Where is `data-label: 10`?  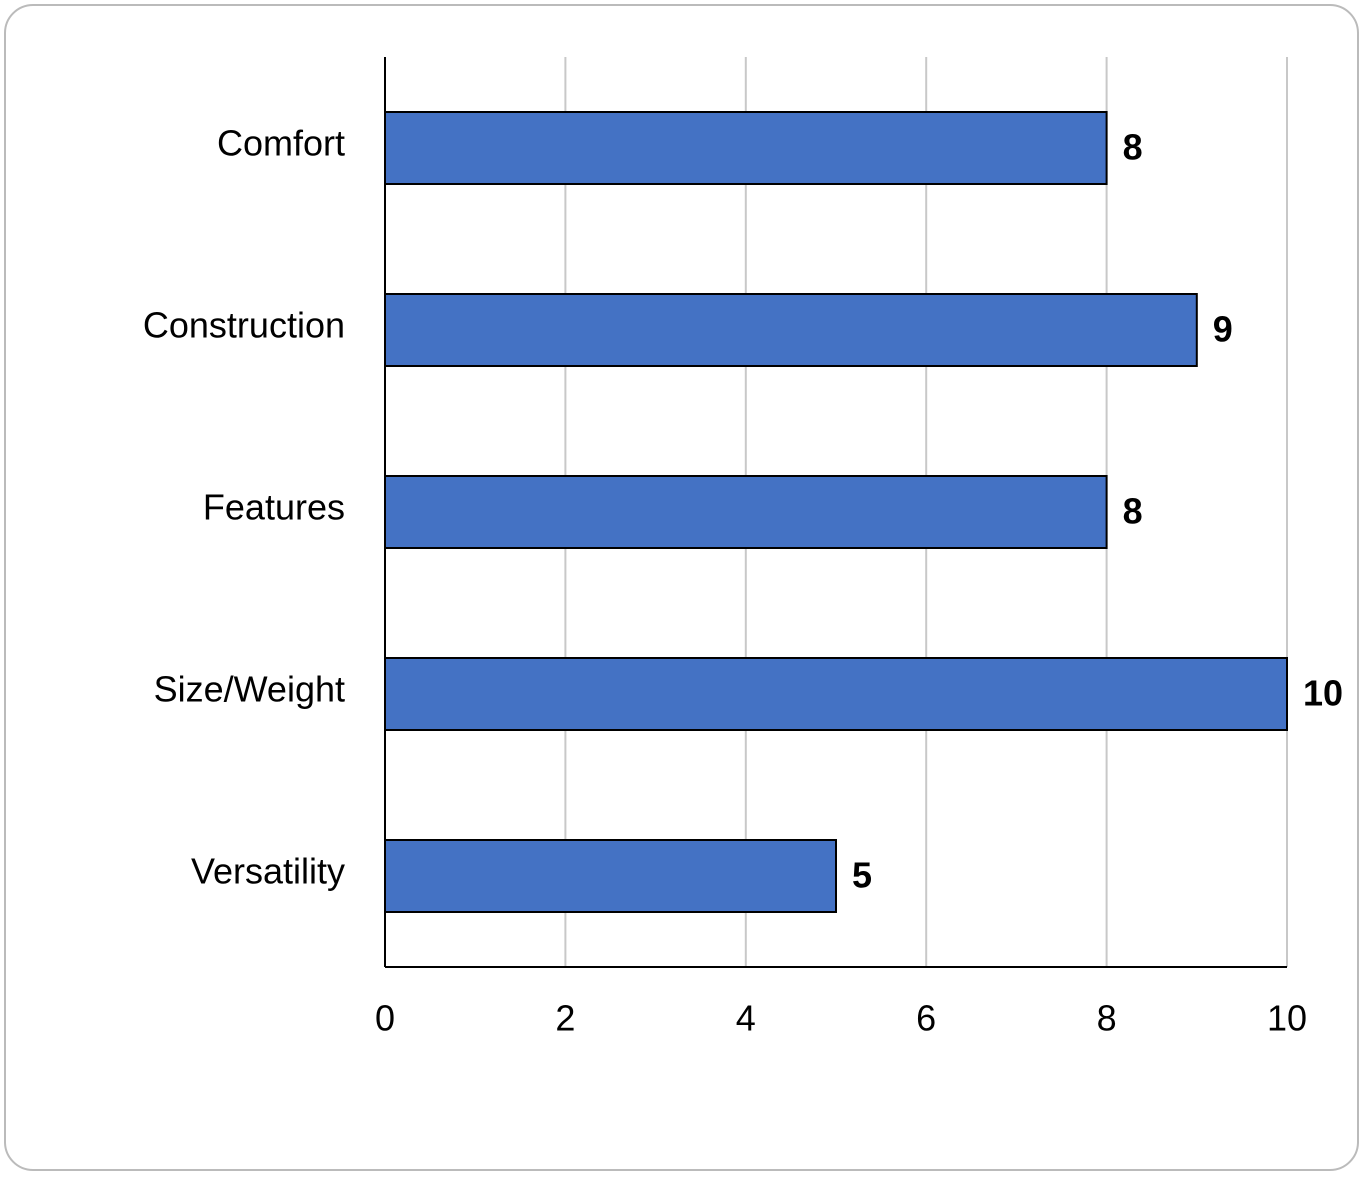
data-label: 10 is located at coordinates (1323, 693).